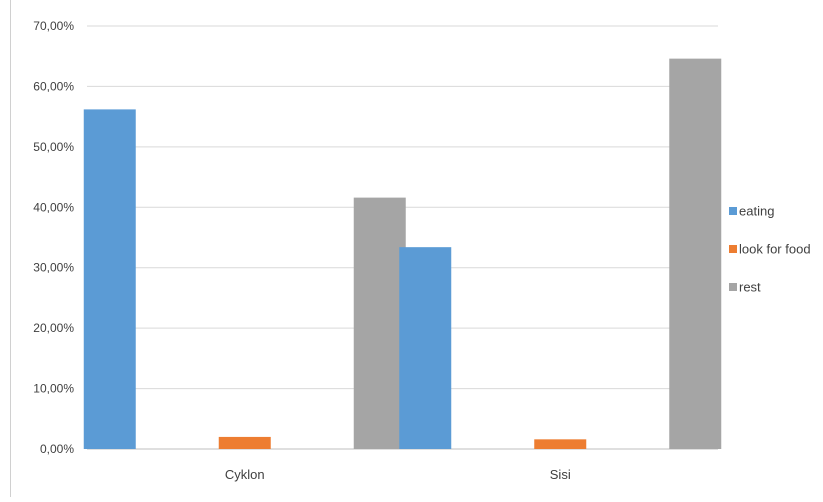 The image size is (823, 502). I want to click on x-tick-label: Cyklon, so click(245, 474).